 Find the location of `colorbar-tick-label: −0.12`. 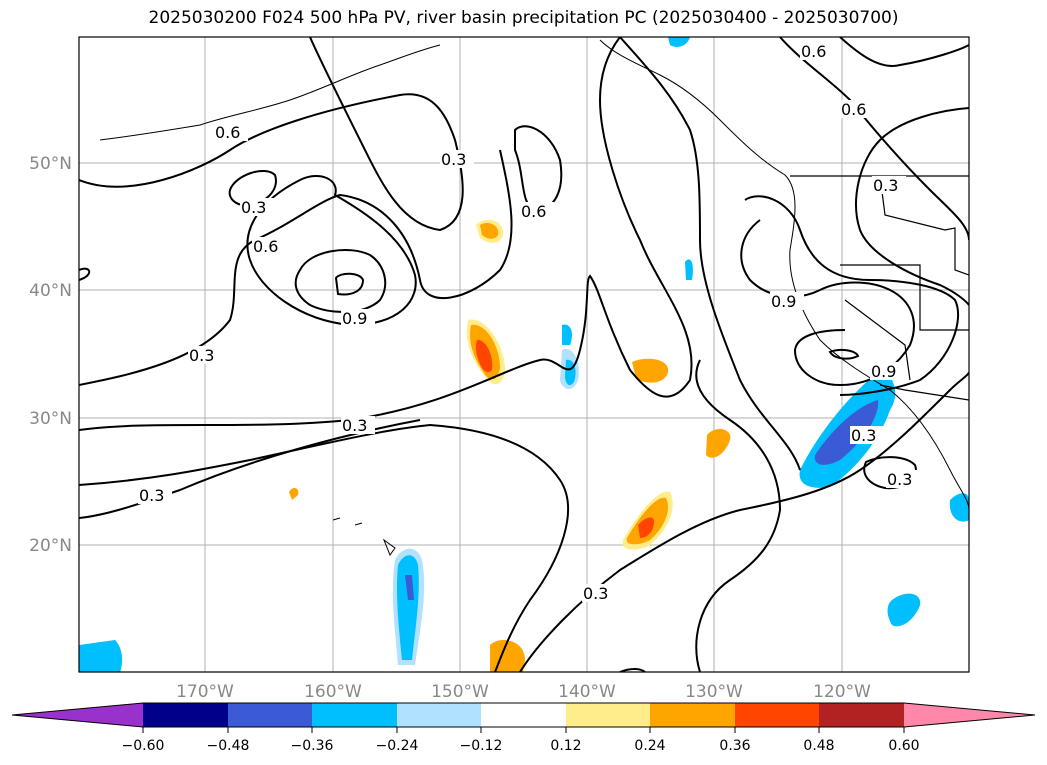

colorbar-tick-label: −0.12 is located at coordinates (481, 746).